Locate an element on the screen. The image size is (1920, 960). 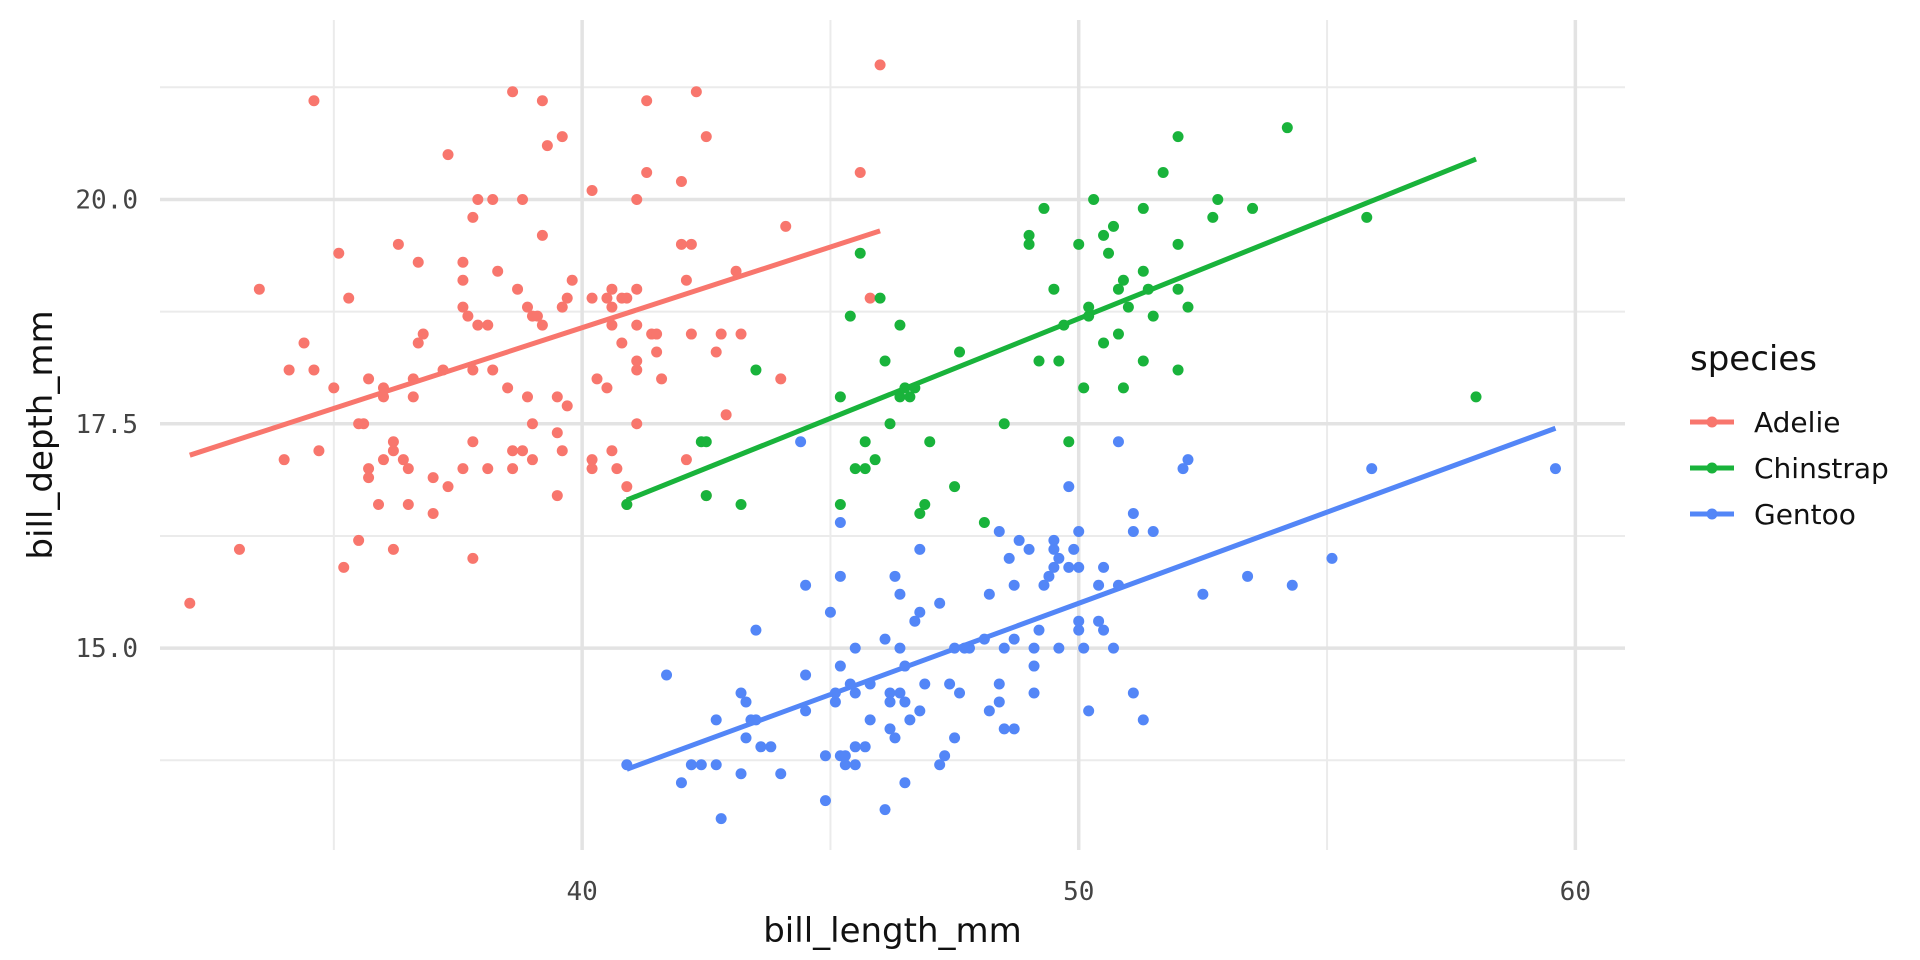
legend-key-point is located at coordinates (1712, 514).